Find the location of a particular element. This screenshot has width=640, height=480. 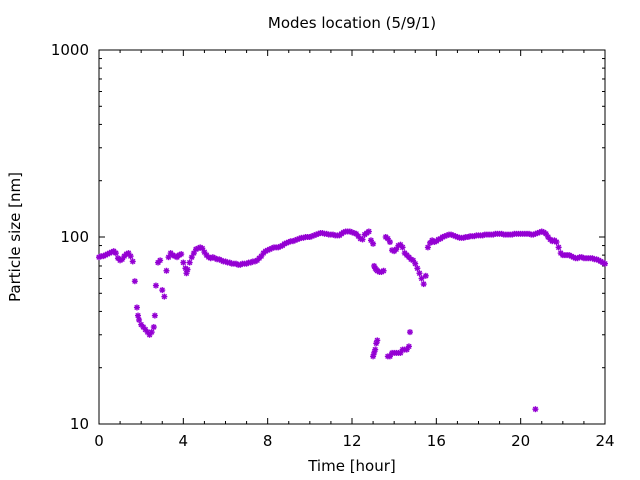

x-tick-label: 0 is located at coordinates (99, 441).